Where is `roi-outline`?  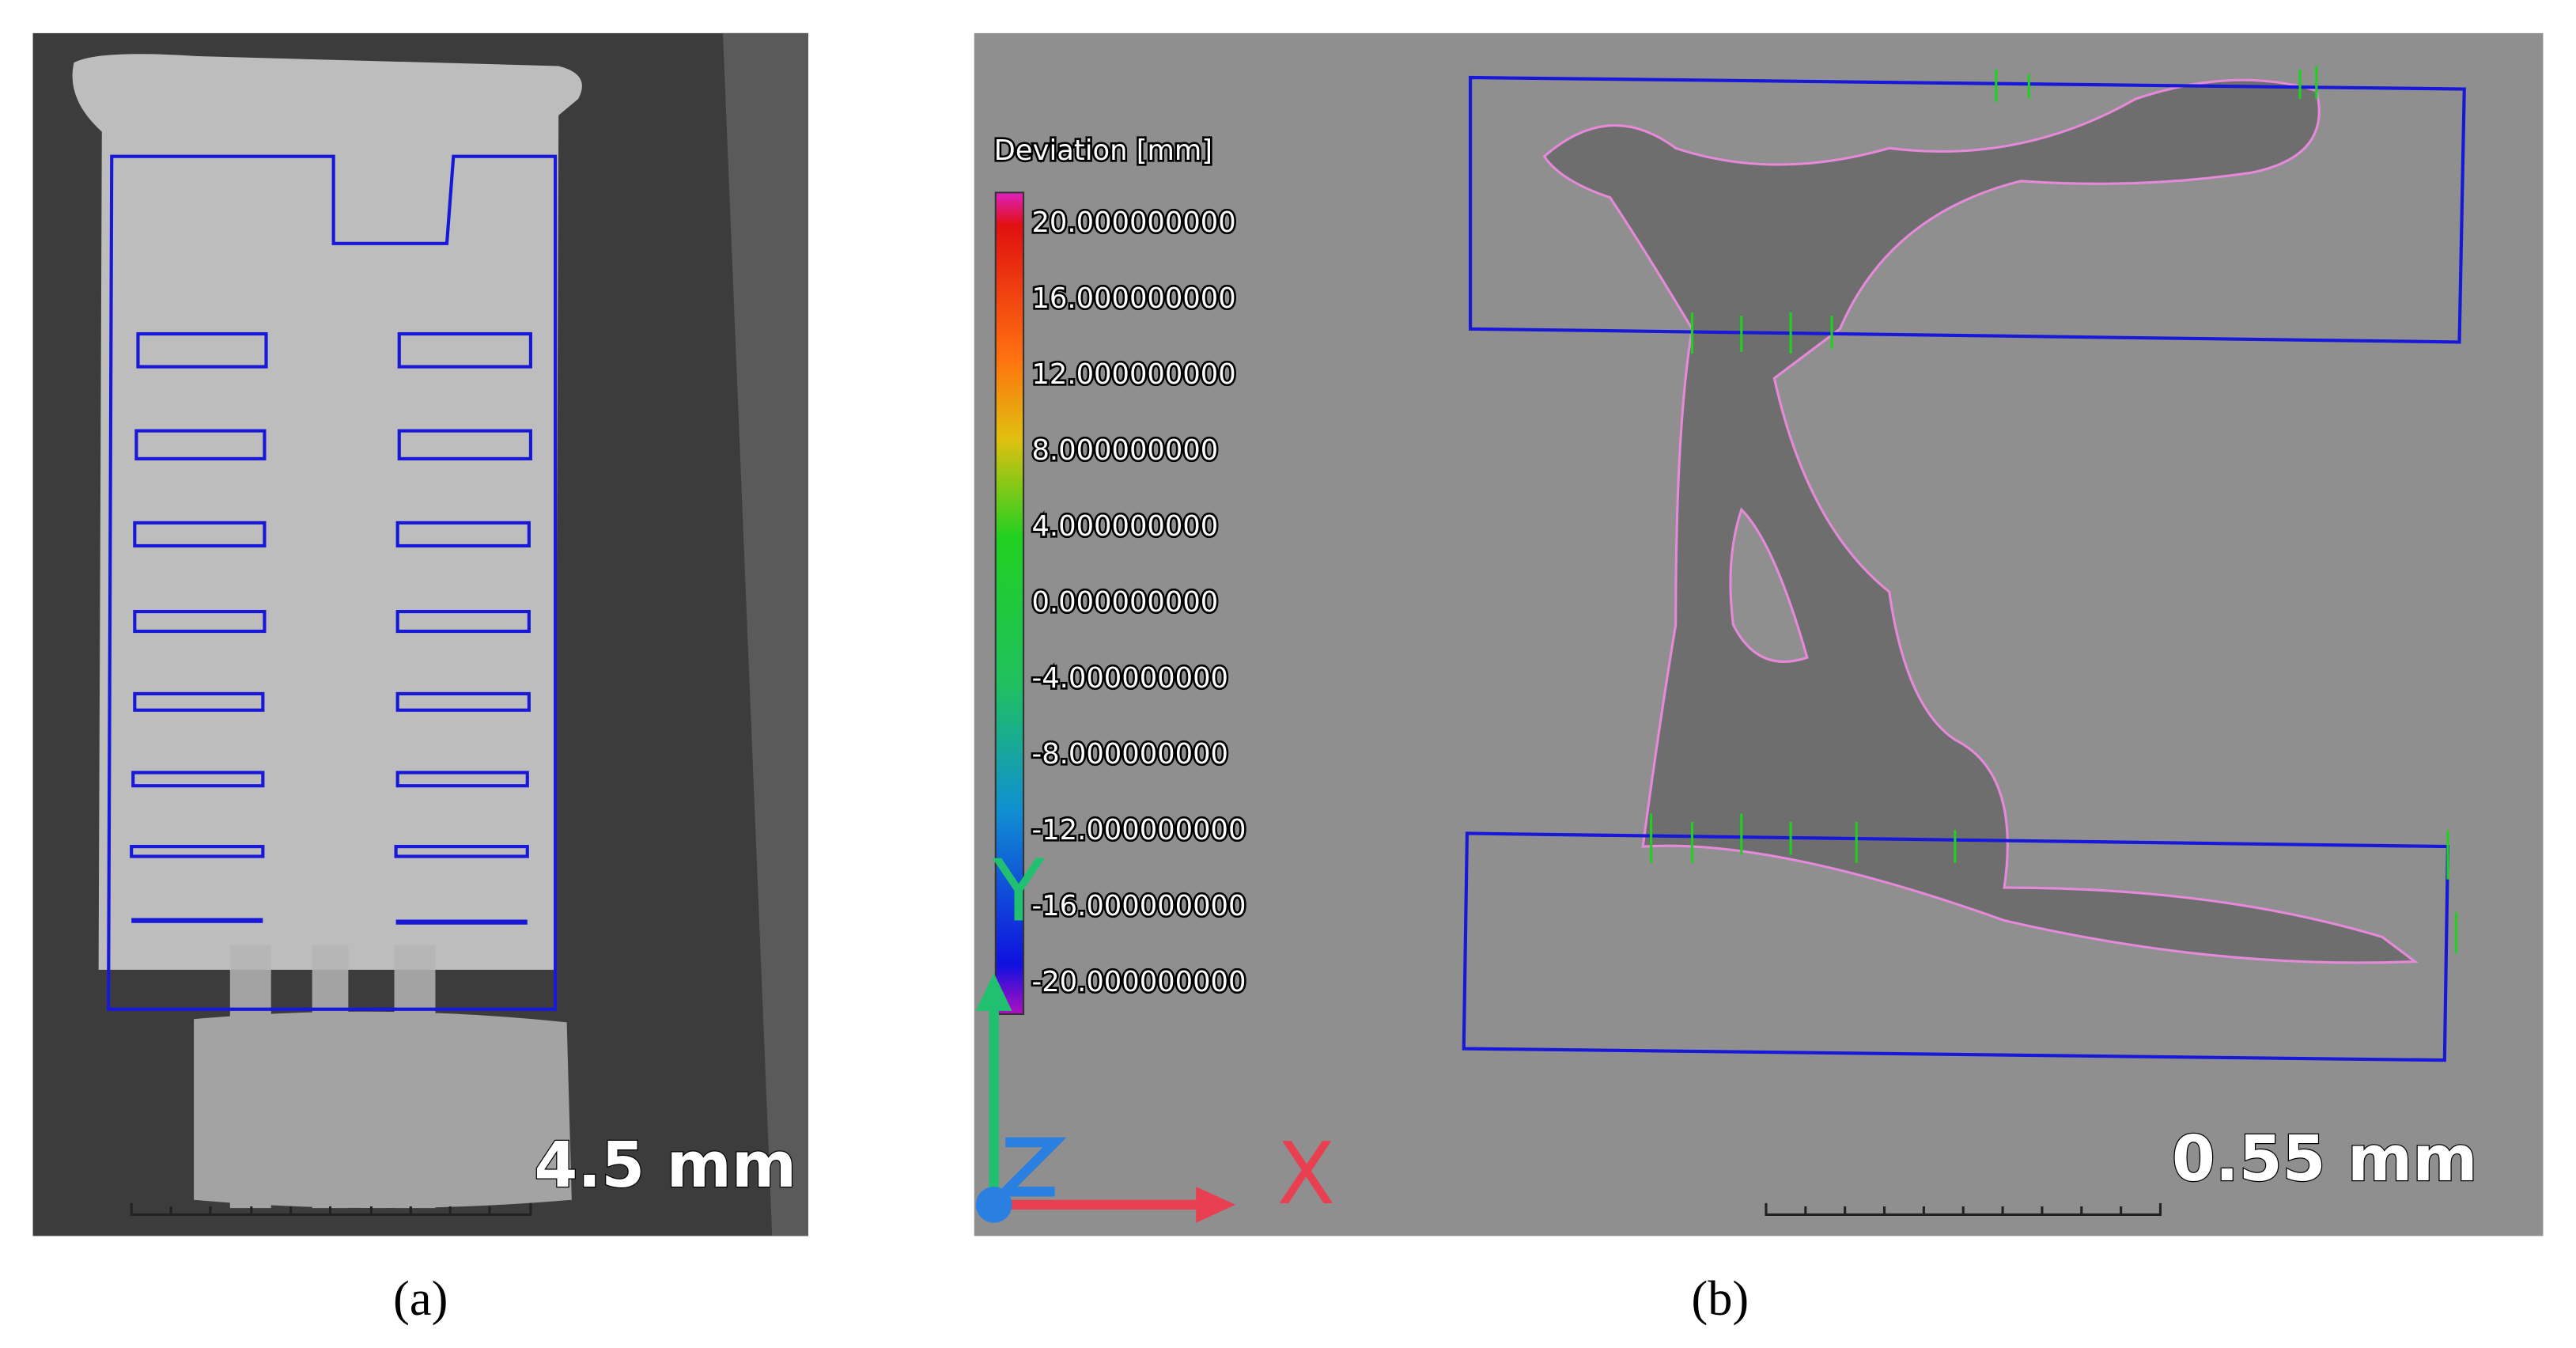 roi-outline is located at coordinates (332, 582).